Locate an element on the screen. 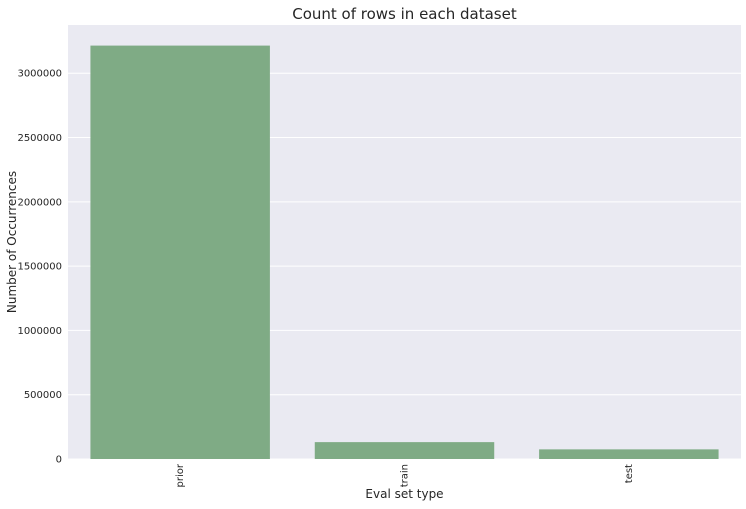  x-tick-labels: prior train test is located at coordinates (405, 475).